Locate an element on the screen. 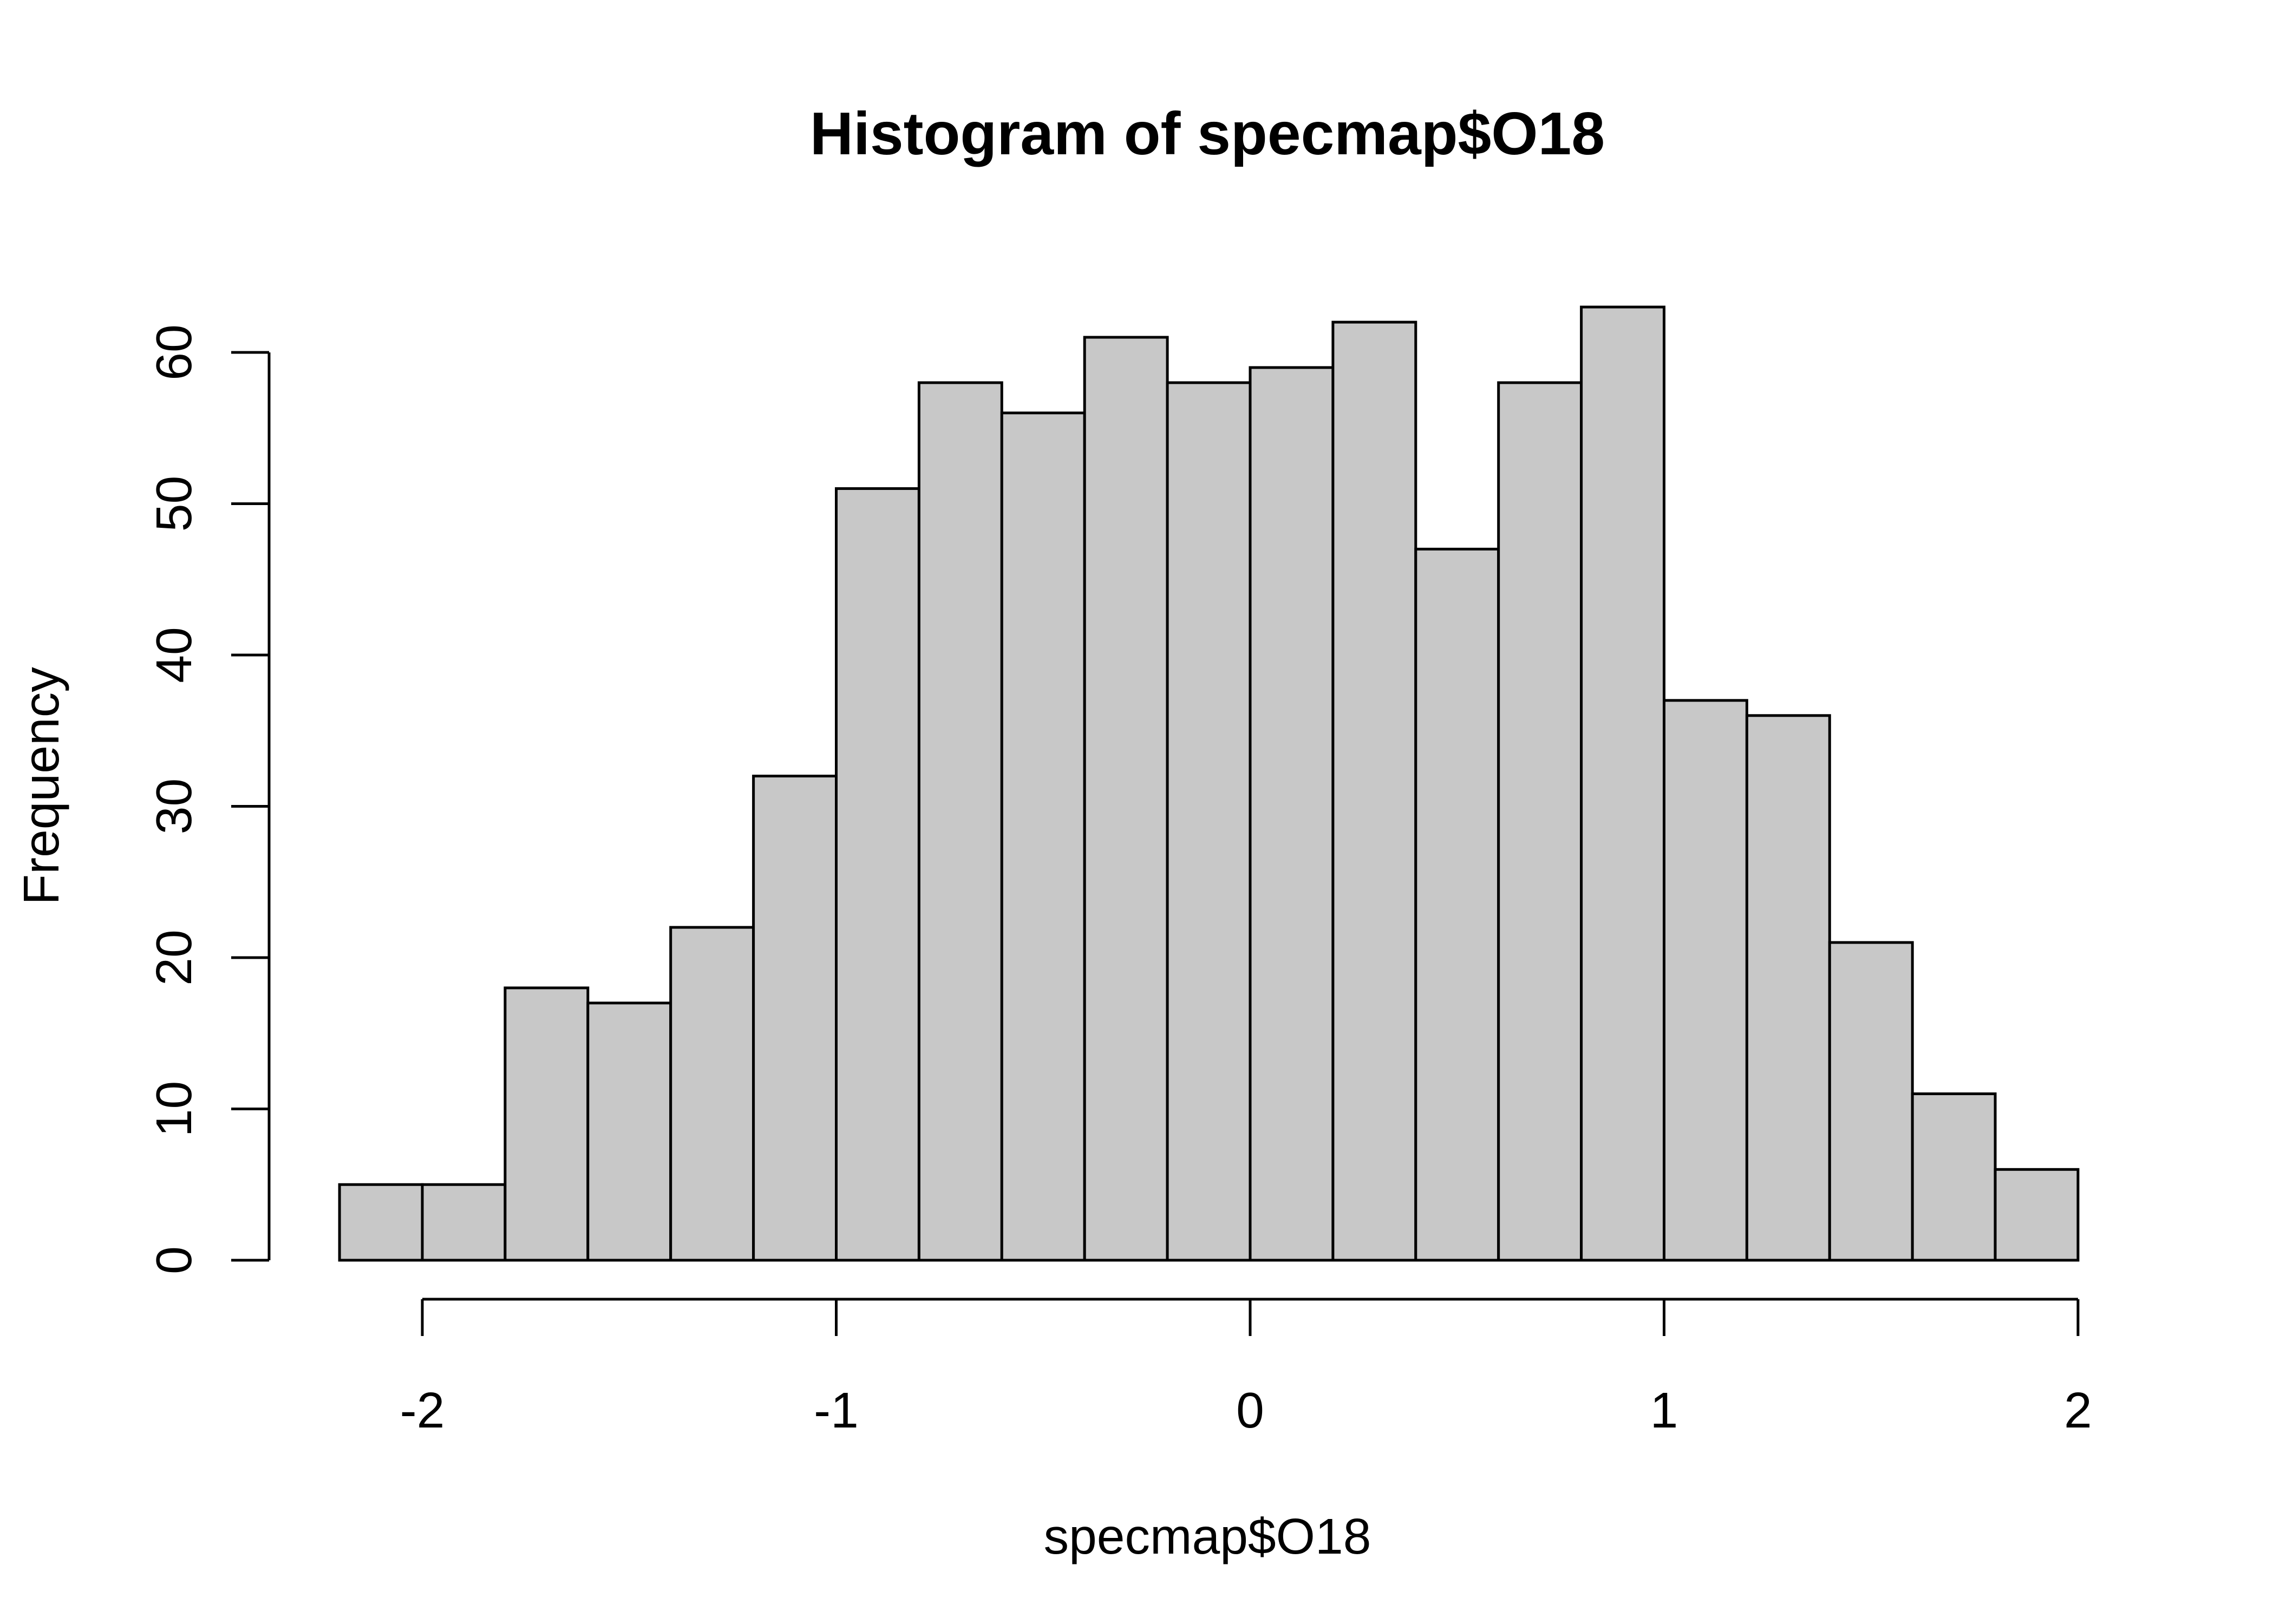 The height and width of the screenshot is (1624, 2274). x-axis-label: specmap$O18 is located at coordinates (1208, 1536).